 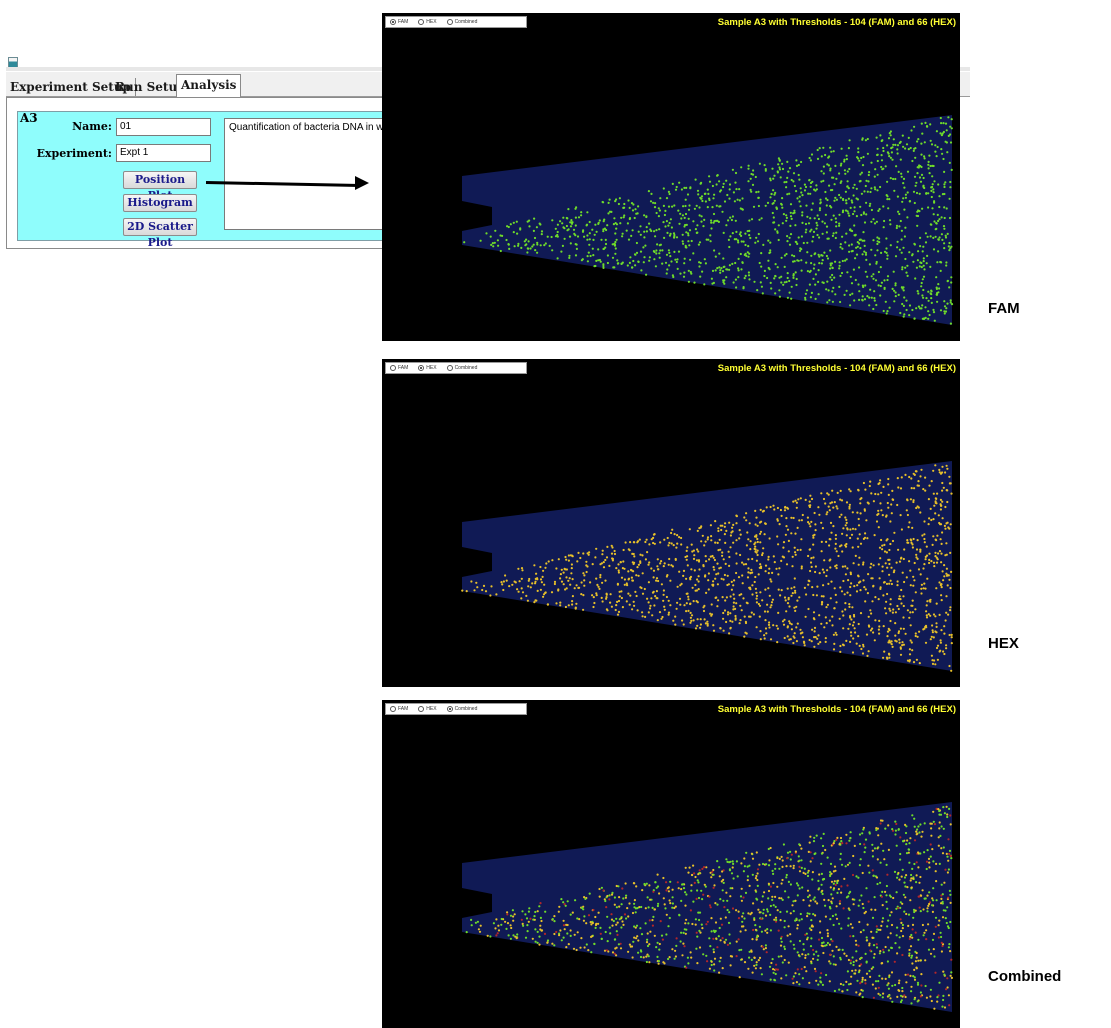 What do you see at coordinates (160, 186) in the screenshot?
I see `position-plot-button: Position Plot` at bounding box center [160, 186].